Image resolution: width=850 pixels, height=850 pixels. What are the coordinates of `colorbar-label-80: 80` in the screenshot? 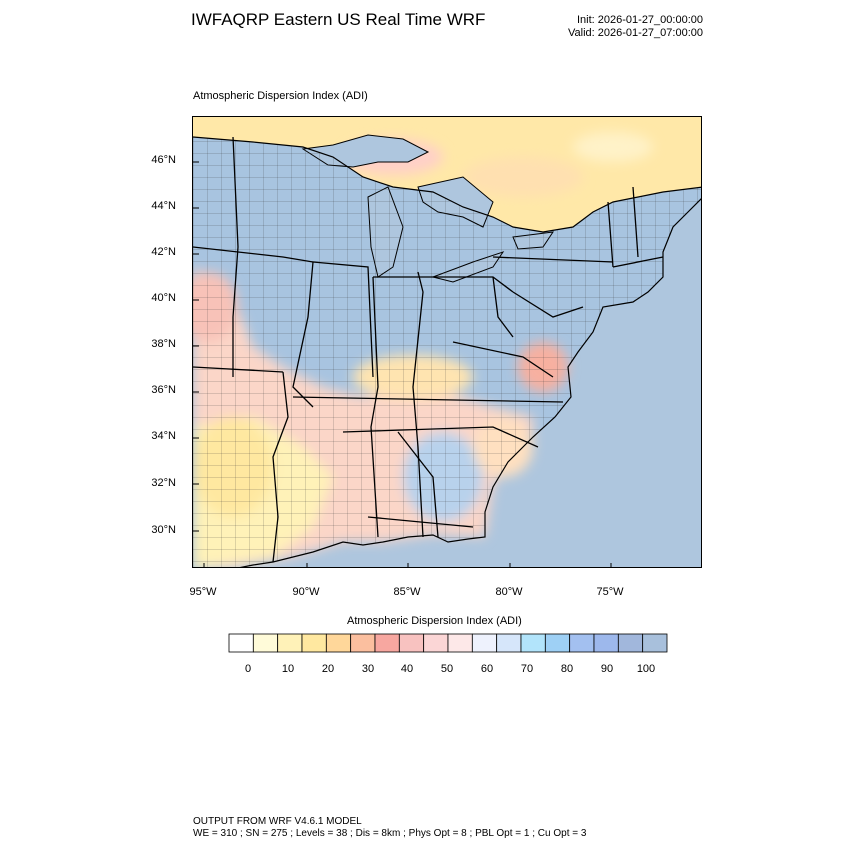 It's located at (567, 669).